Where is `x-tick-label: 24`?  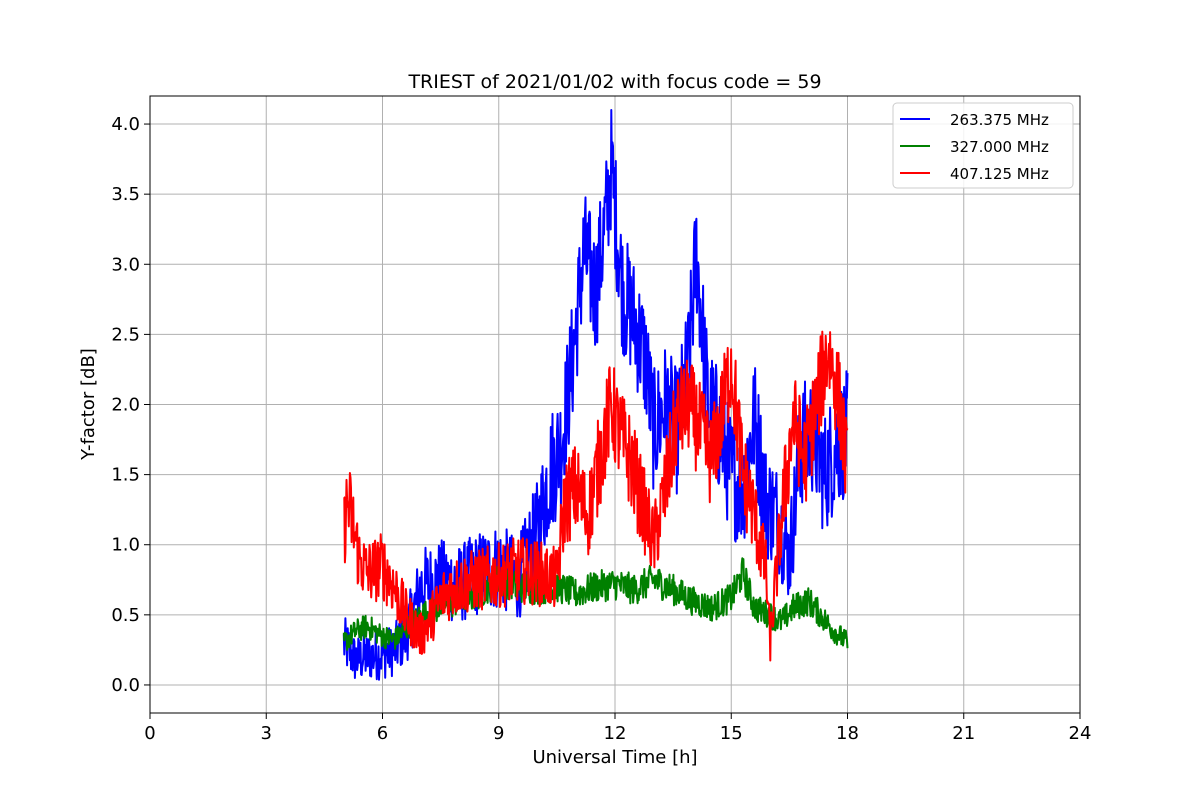
x-tick-label: 24 is located at coordinates (1080, 733).